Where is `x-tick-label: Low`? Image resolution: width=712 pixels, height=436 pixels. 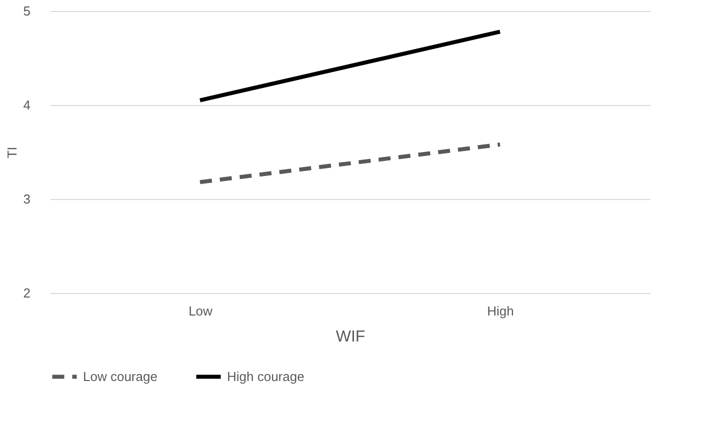
x-tick-label: Low is located at coordinates (201, 311).